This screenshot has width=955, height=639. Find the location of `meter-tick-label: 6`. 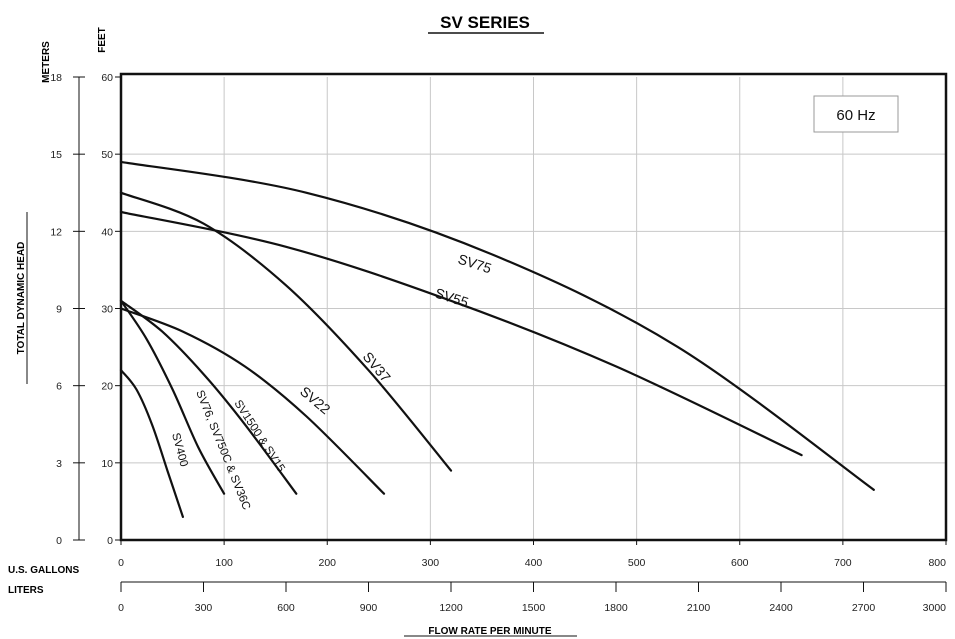

meter-tick-label: 6 is located at coordinates (59, 387).